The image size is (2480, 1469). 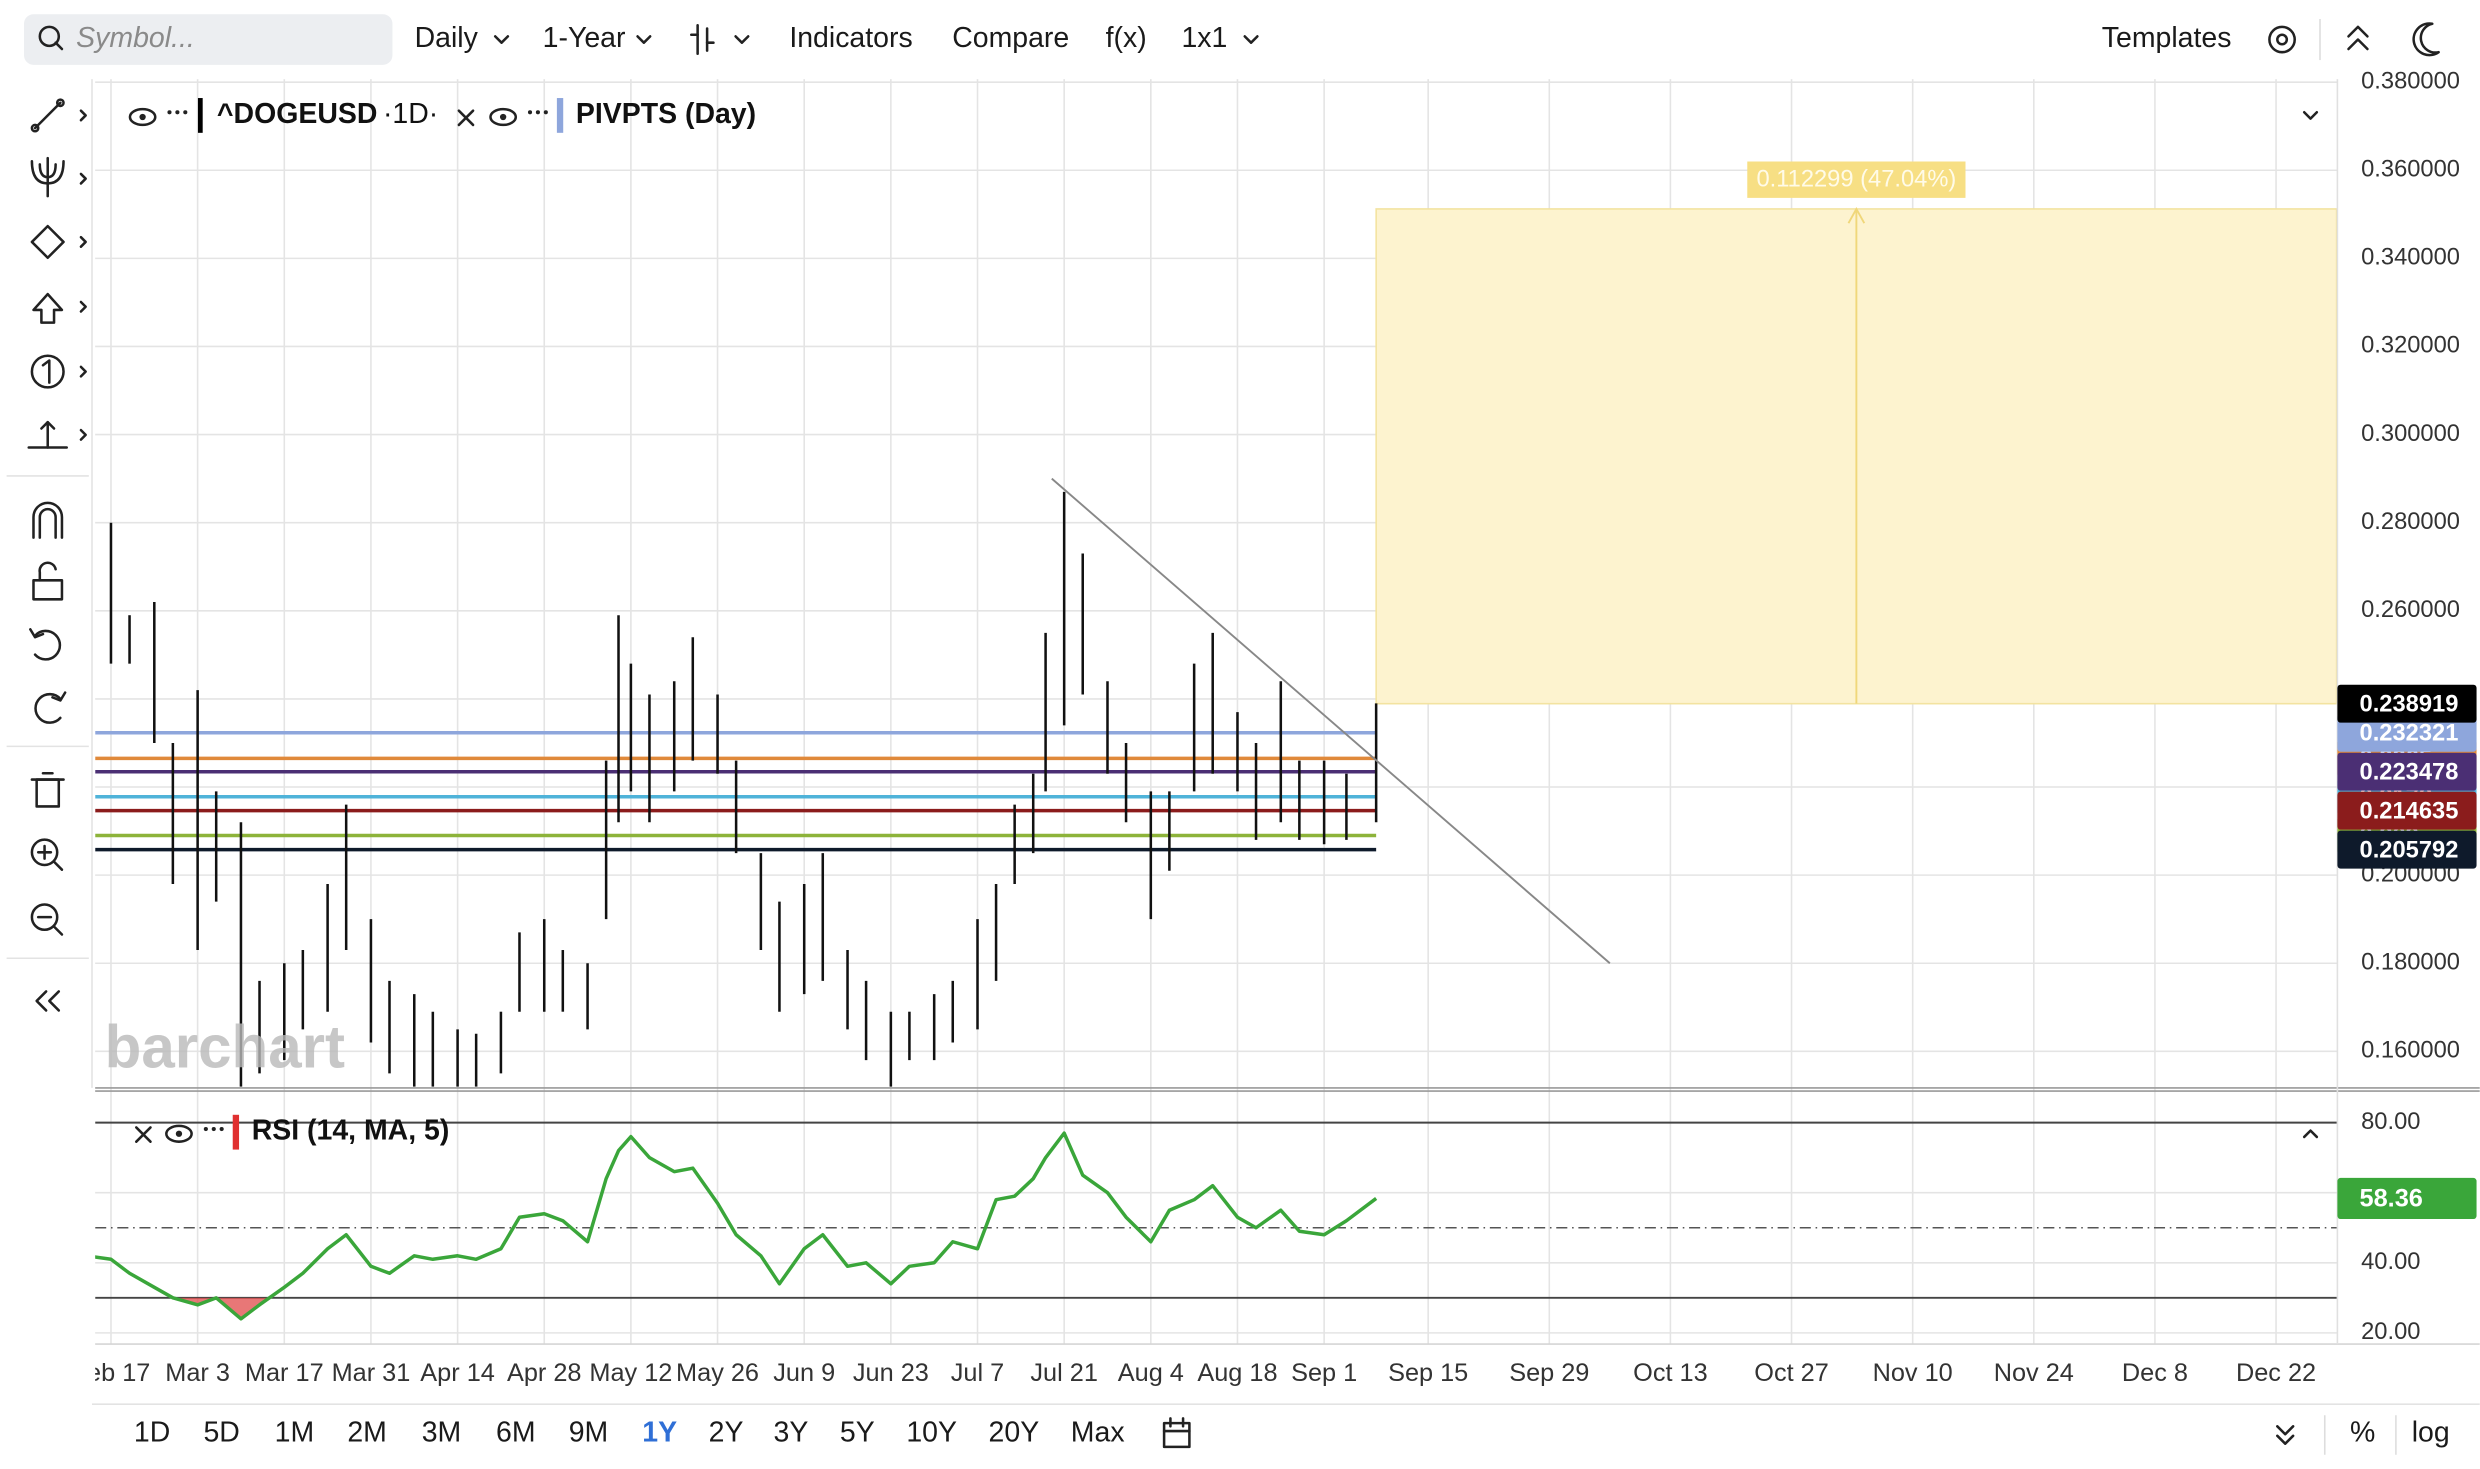 What do you see at coordinates (45, 644) in the screenshot?
I see `undo-button` at bounding box center [45, 644].